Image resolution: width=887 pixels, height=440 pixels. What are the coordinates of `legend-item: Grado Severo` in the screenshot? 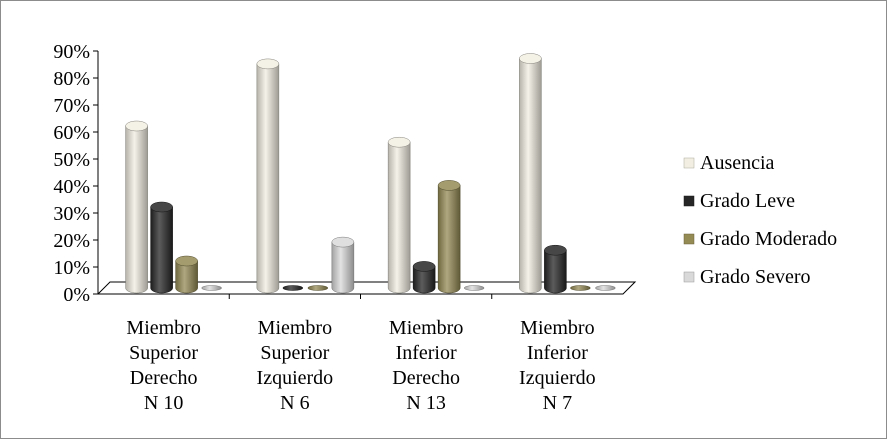 It's located at (747, 277).